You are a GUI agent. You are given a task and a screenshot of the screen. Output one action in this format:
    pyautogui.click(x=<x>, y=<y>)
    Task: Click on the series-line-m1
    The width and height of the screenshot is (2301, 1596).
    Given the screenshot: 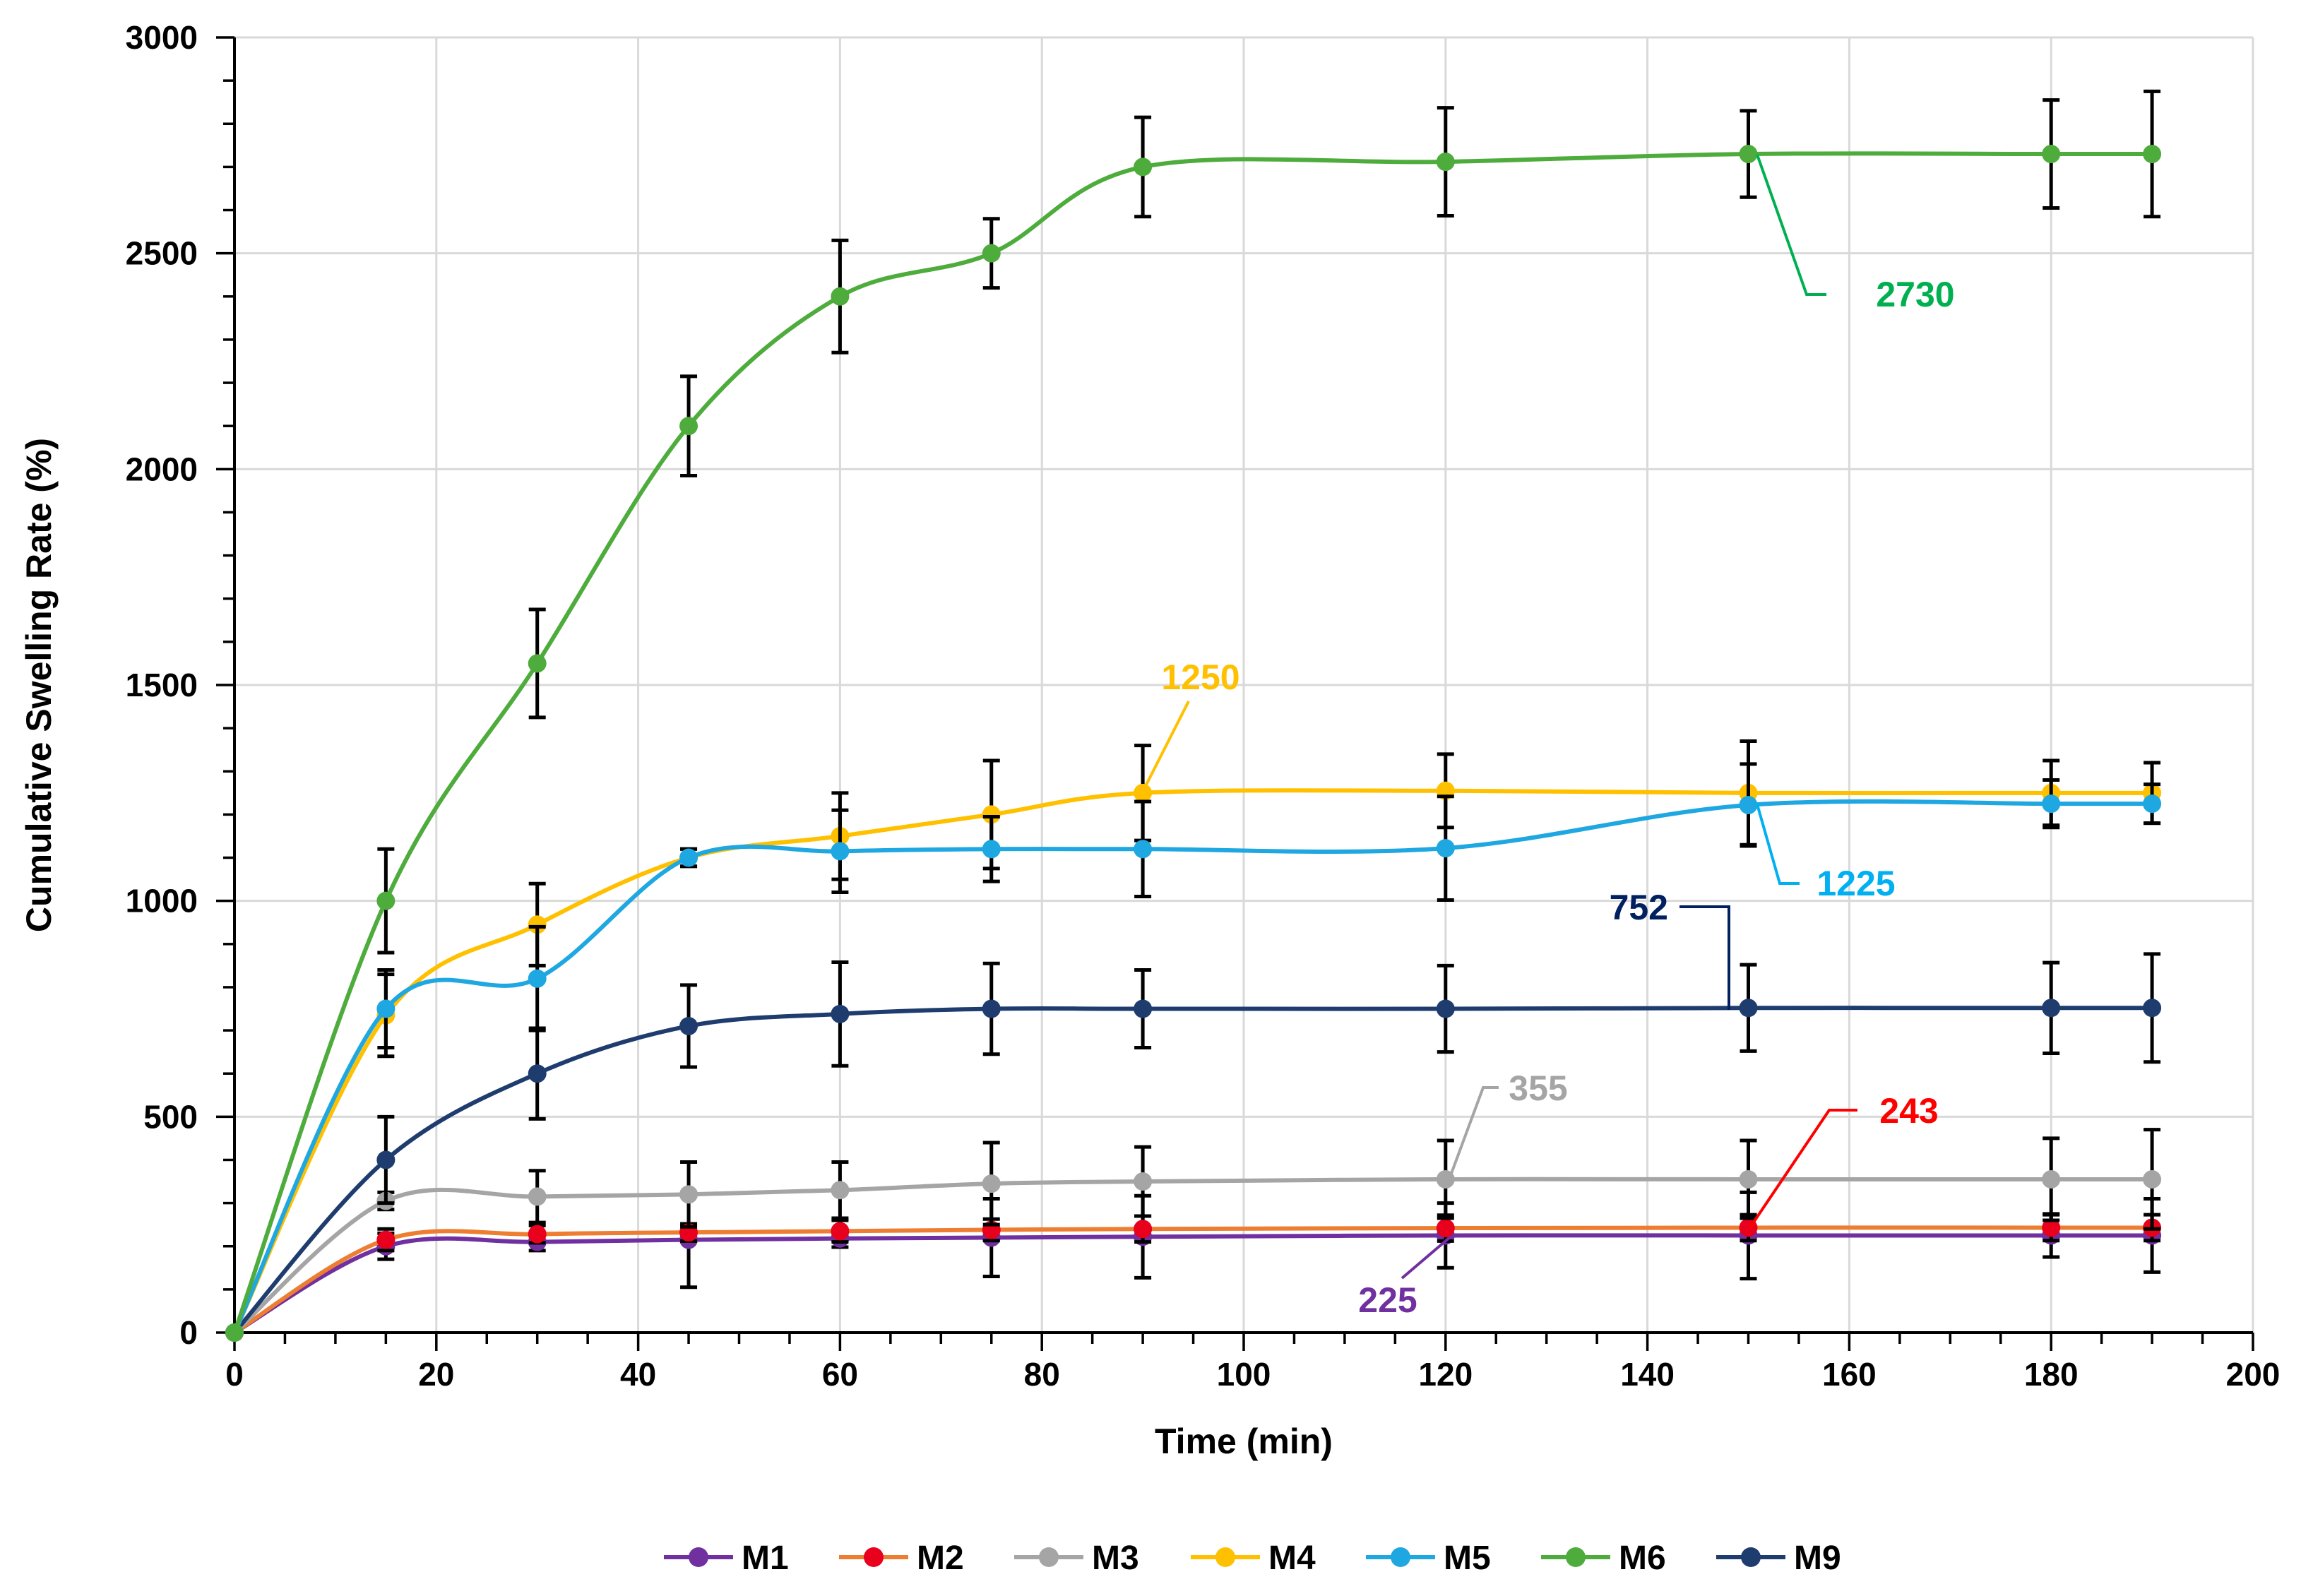 What is the action you would take?
    pyautogui.click(x=1193, y=1284)
    